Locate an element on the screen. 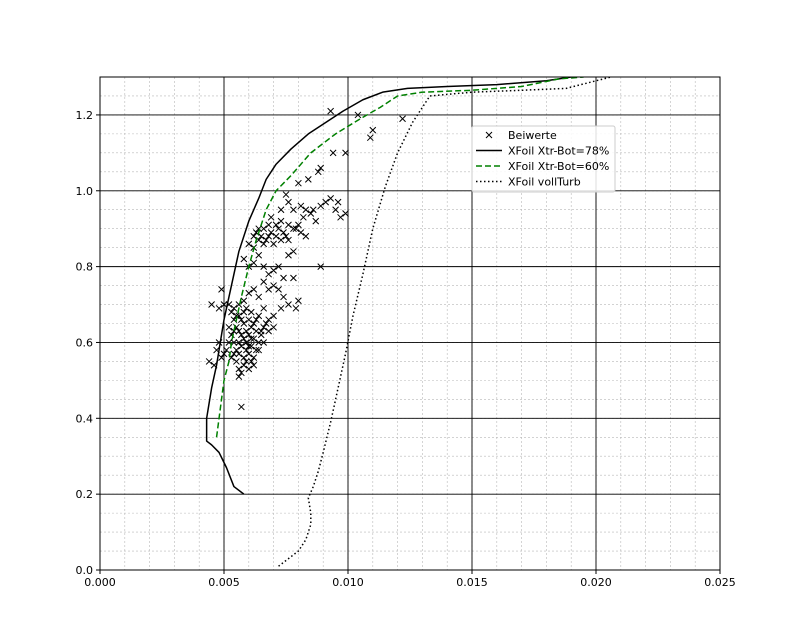  x-tick-label: 0.015 is located at coordinates (472, 582).